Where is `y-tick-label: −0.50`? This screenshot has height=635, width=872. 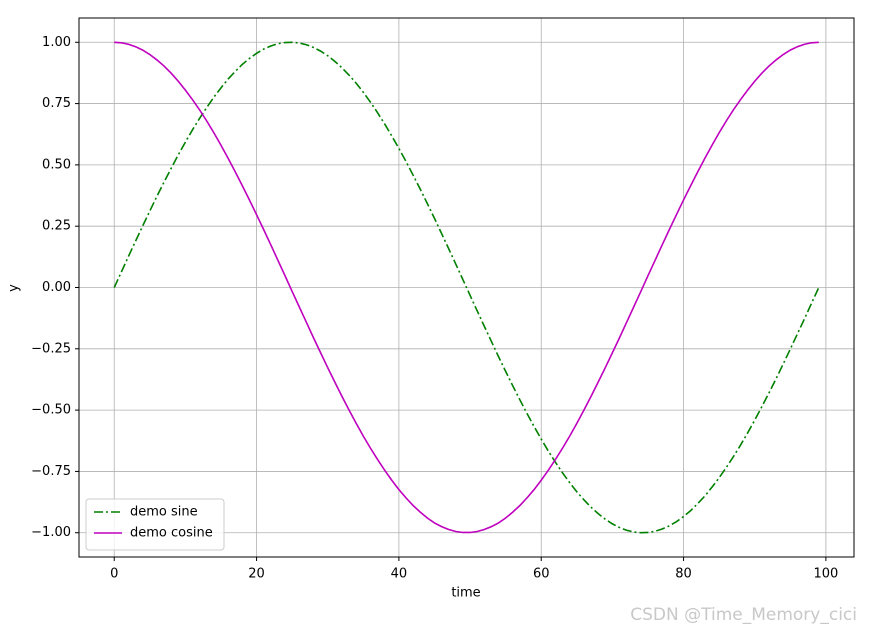
y-tick-label: −0.50 is located at coordinates (51, 410).